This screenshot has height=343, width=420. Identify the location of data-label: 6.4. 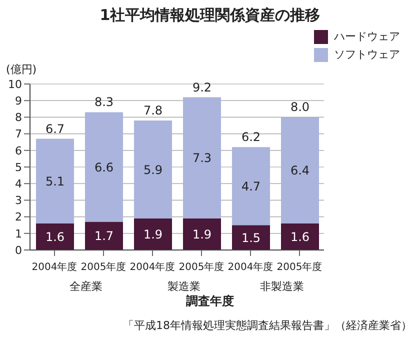
(300, 171).